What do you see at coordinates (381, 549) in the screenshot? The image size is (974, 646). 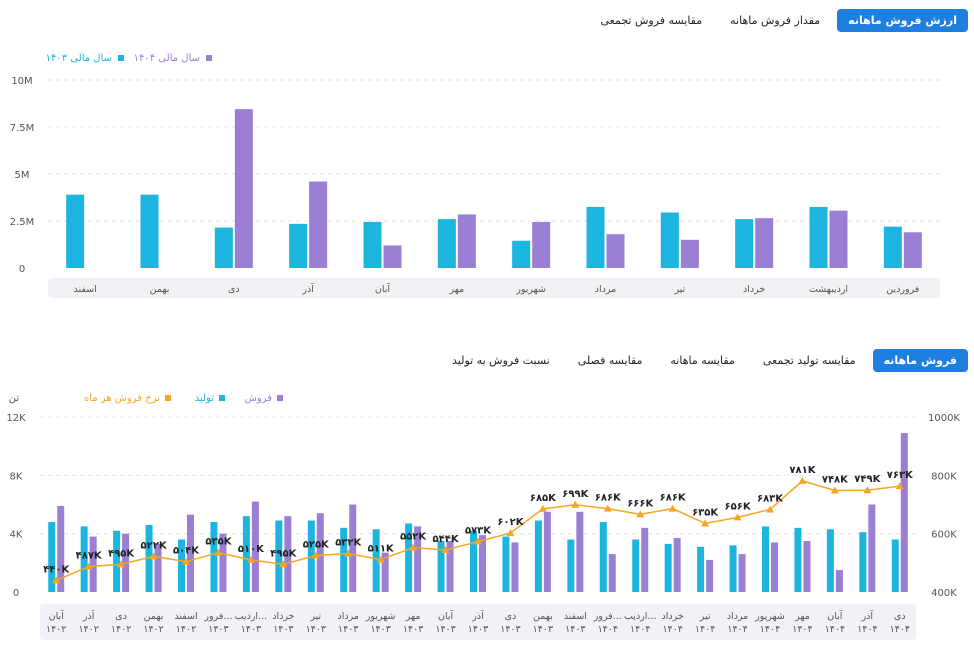 I see `data-label-rate: ۵۱۱K` at bounding box center [381, 549].